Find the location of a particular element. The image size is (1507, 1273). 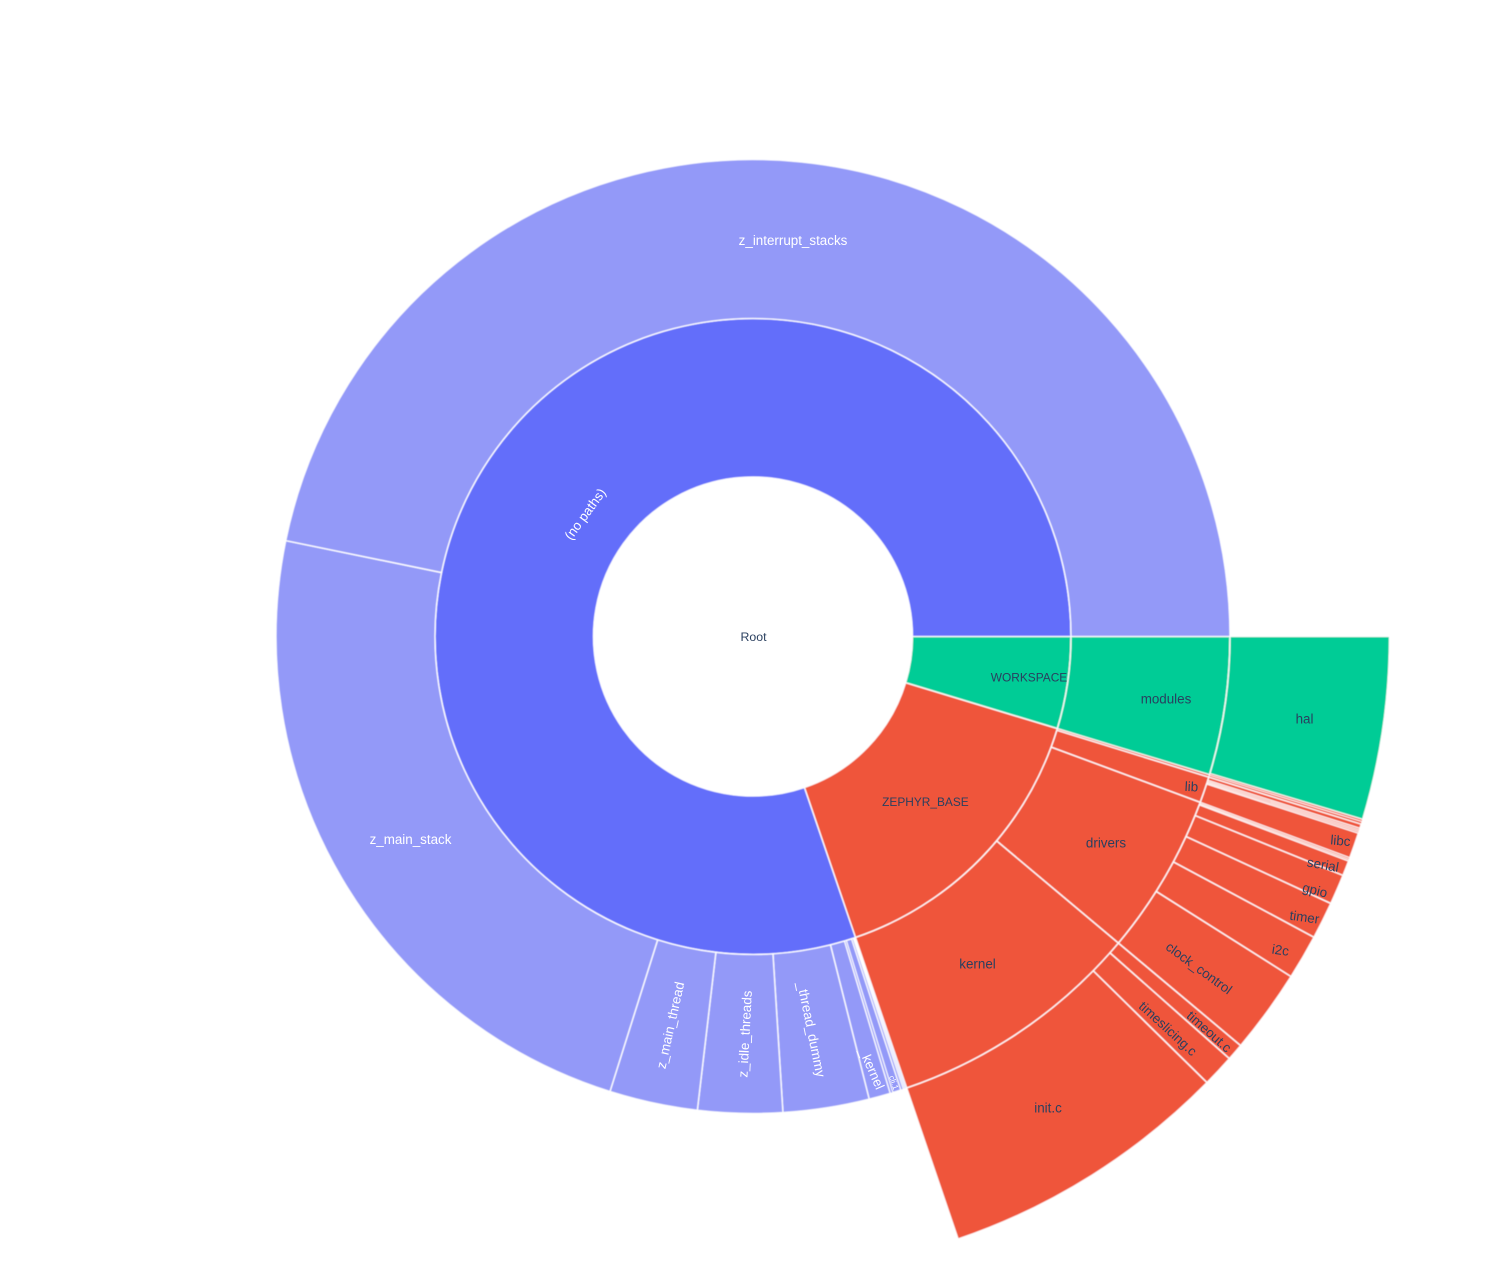

svg-text: z_main_stack is located at coordinates (411, 839).